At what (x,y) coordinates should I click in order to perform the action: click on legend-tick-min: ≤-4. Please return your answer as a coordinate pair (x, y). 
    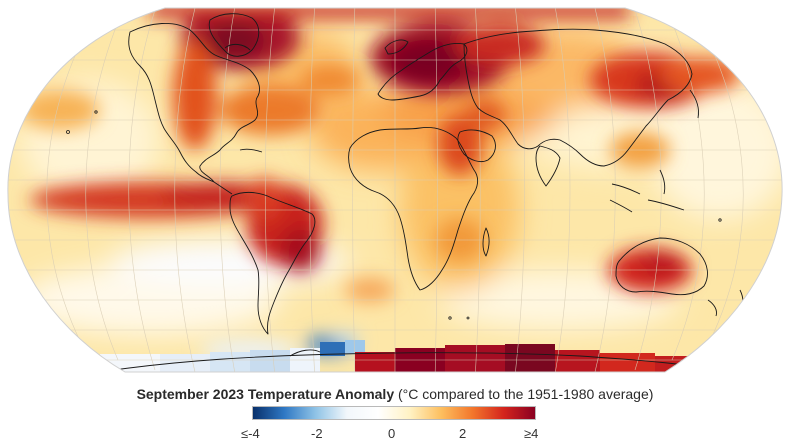
    Looking at the image, I should click on (250, 433).